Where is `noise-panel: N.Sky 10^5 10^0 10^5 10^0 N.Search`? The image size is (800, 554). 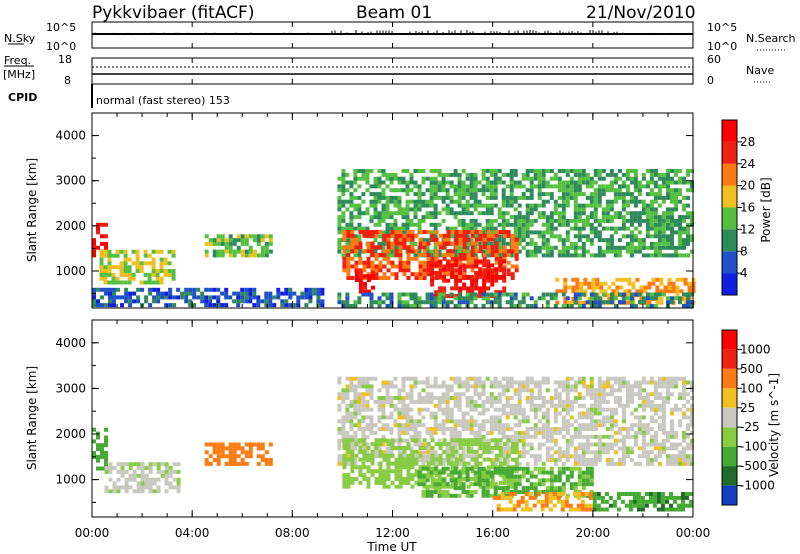 noise-panel: N.Sky 10^5 10^0 10^5 10^0 N.Search is located at coordinates (400, 37).